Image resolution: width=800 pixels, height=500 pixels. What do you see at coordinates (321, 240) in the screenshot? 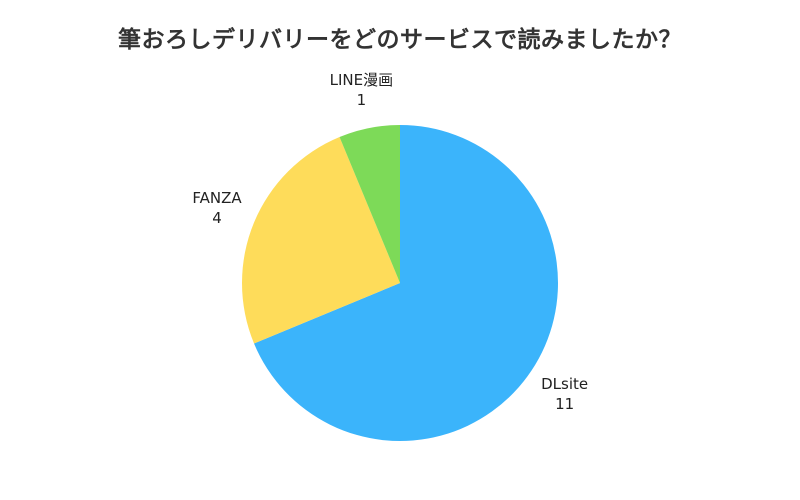
I see `pie-slice-fanza` at bounding box center [321, 240].